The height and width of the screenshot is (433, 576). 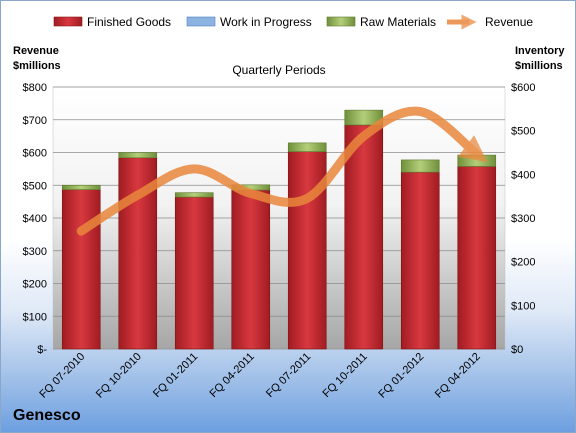 I want to click on right-tick-label: $300, so click(x=523, y=219).